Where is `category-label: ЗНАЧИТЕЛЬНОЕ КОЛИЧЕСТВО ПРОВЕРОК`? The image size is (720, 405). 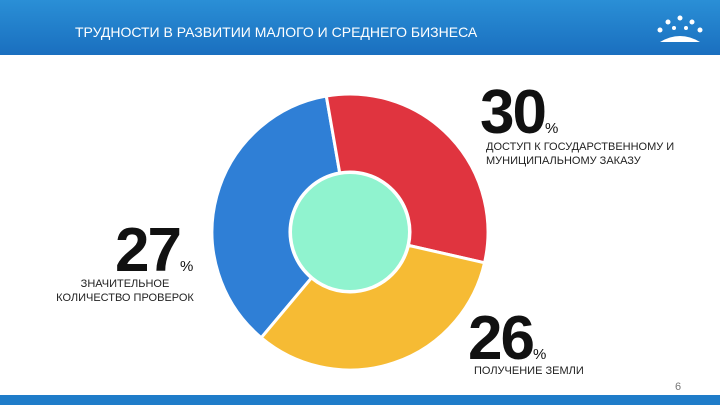 category-label: ЗНАЧИТЕЛЬНОЕ КОЛИЧЕСТВО ПРОВЕРОК is located at coordinates (125, 291).